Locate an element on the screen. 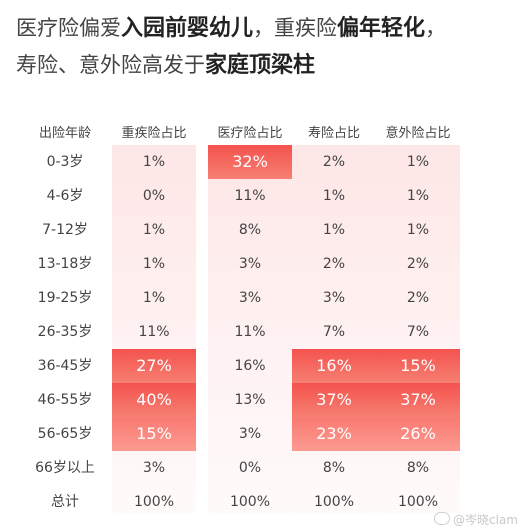  header-4: 意外险占比 is located at coordinates (418, 133).